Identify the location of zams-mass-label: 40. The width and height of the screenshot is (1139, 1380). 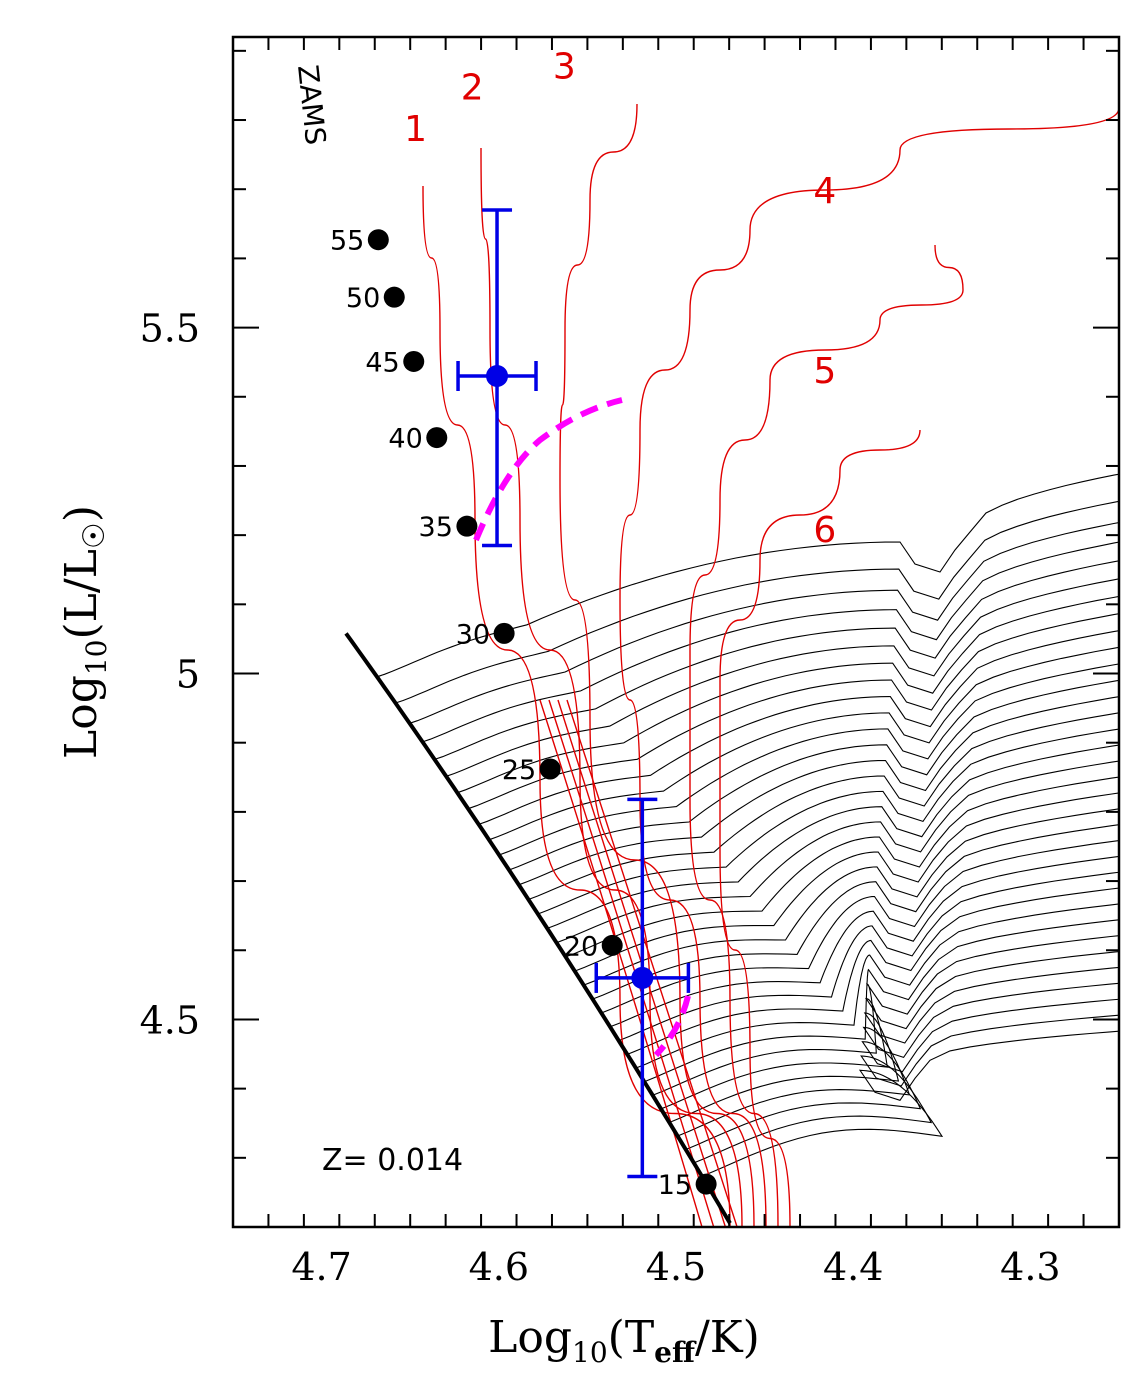
(405, 439).